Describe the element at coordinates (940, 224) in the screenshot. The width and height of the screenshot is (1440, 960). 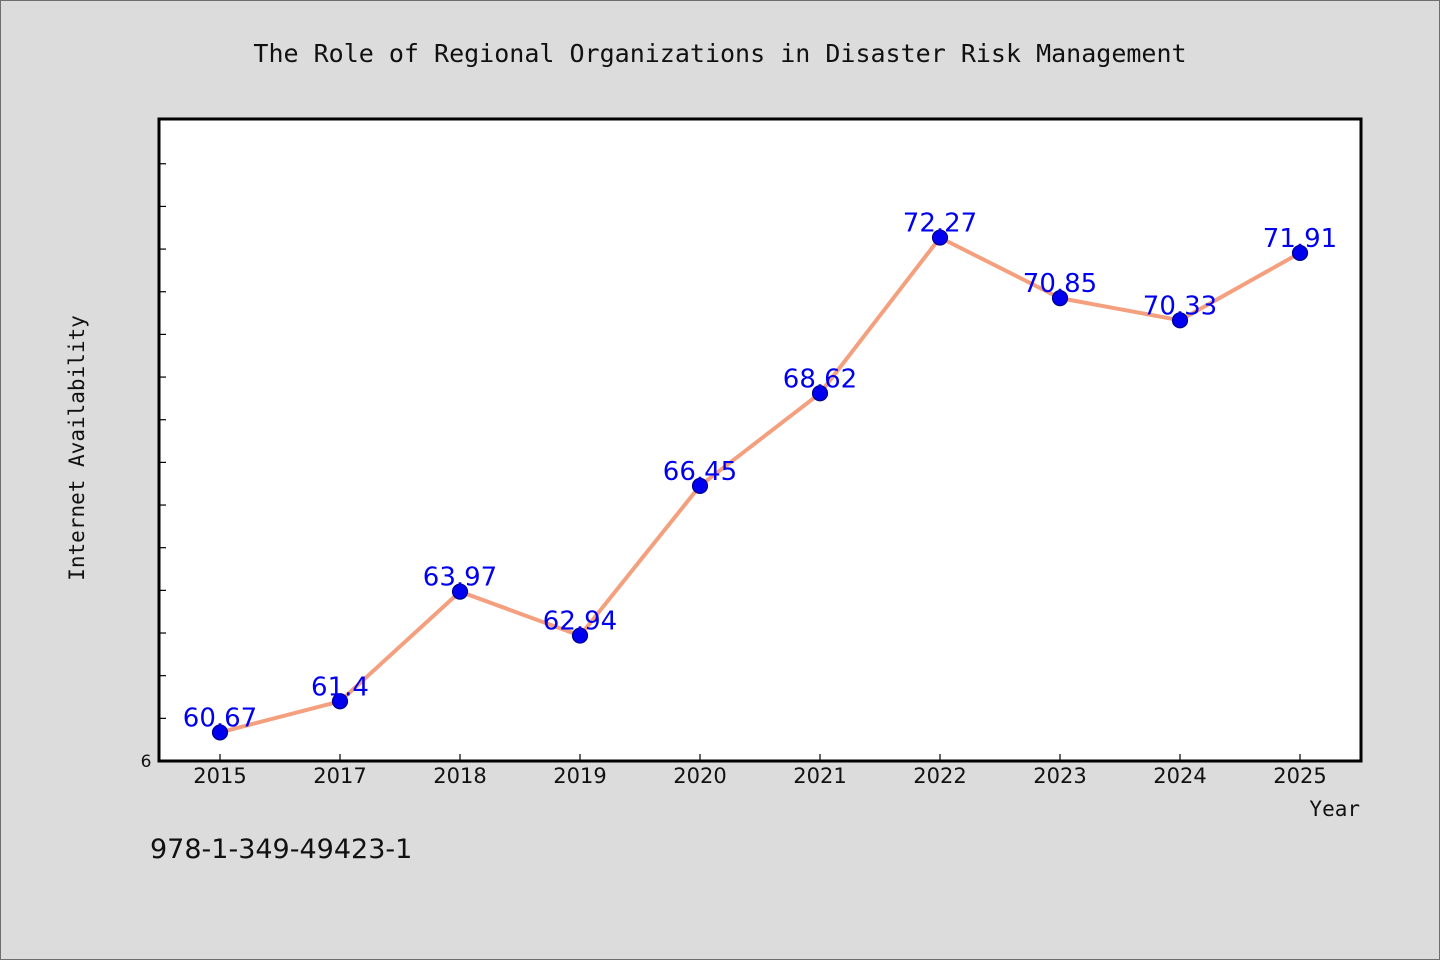
I see `data-label: 72.27` at that location.